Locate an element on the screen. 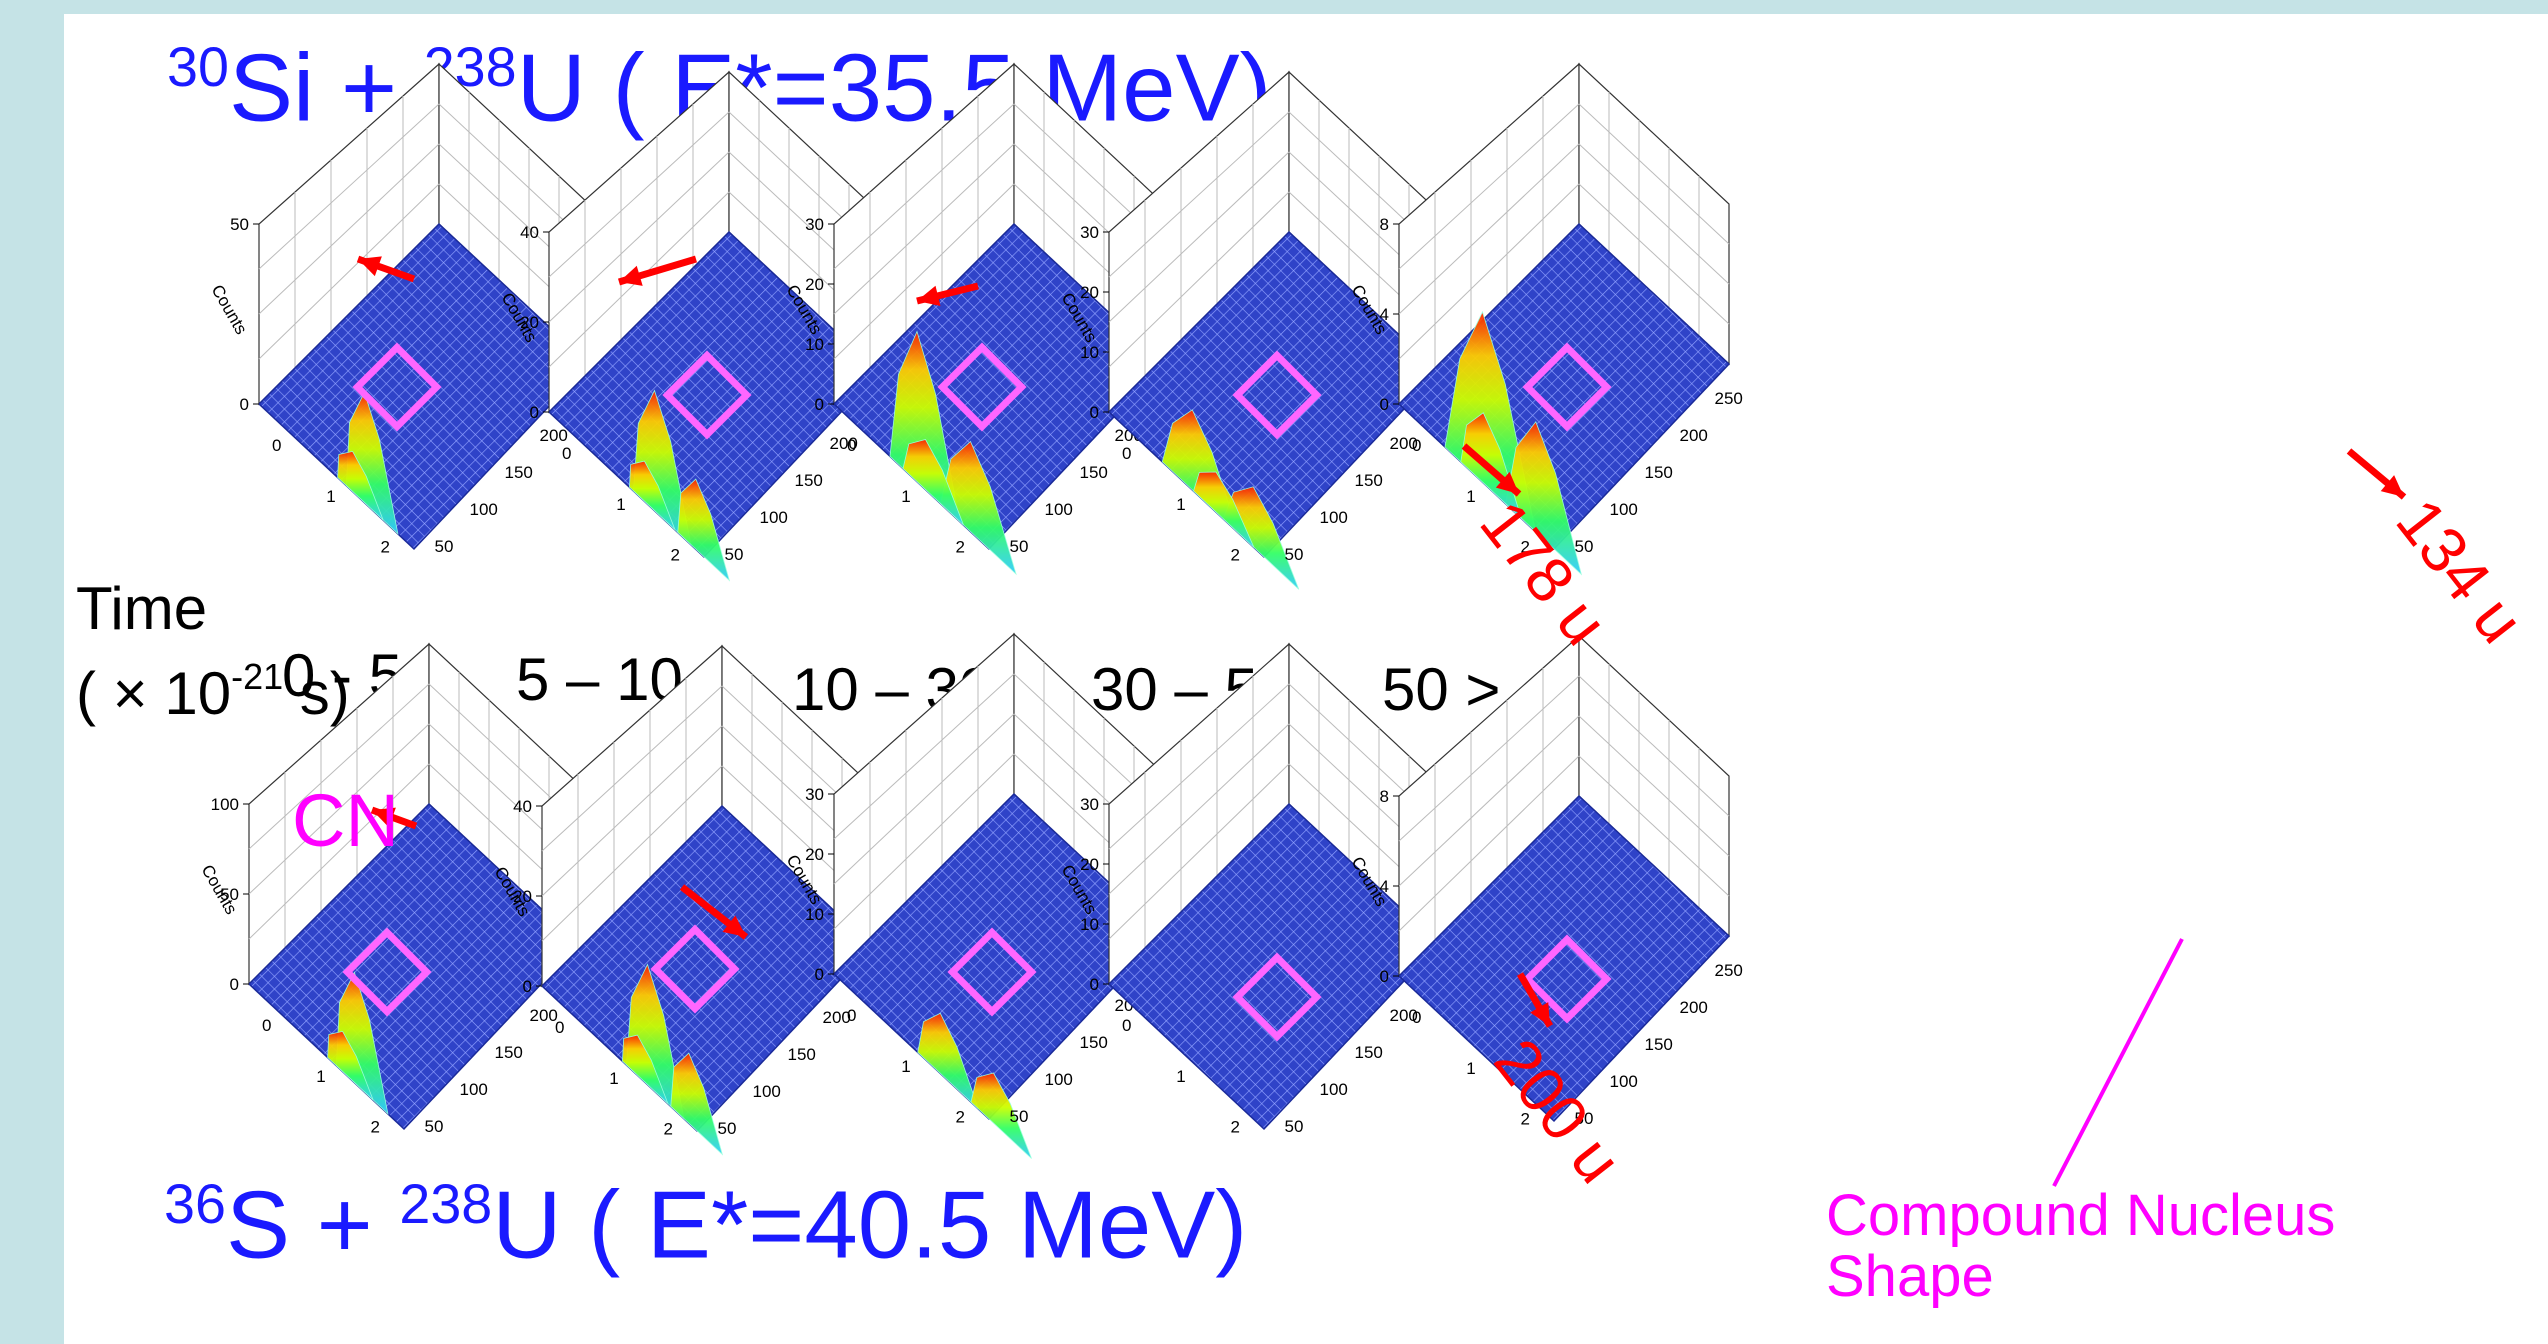 This screenshot has height=1344, width=2548. z-tick-label: 8 is located at coordinates (1384, 224).